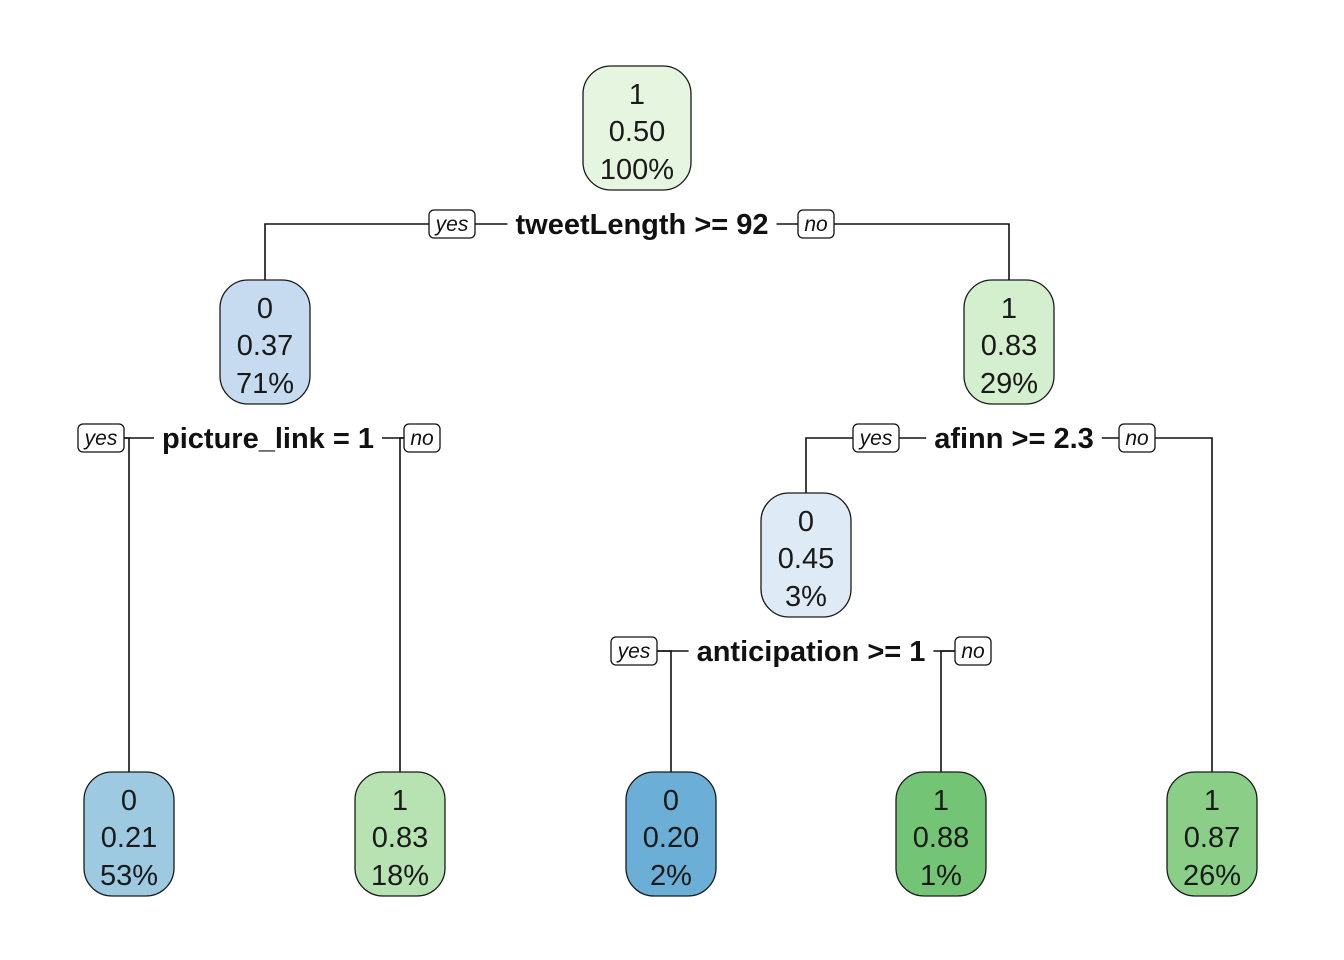 The width and height of the screenshot is (1344, 960). What do you see at coordinates (941, 876) in the screenshot?
I see `node-pct: 1%` at bounding box center [941, 876].